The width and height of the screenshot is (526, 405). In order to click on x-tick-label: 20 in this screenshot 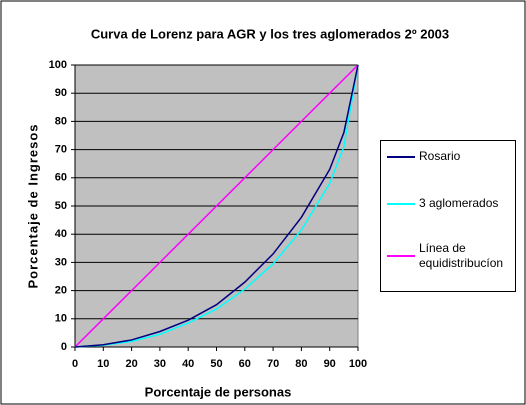, I will do `click(131, 364)`.